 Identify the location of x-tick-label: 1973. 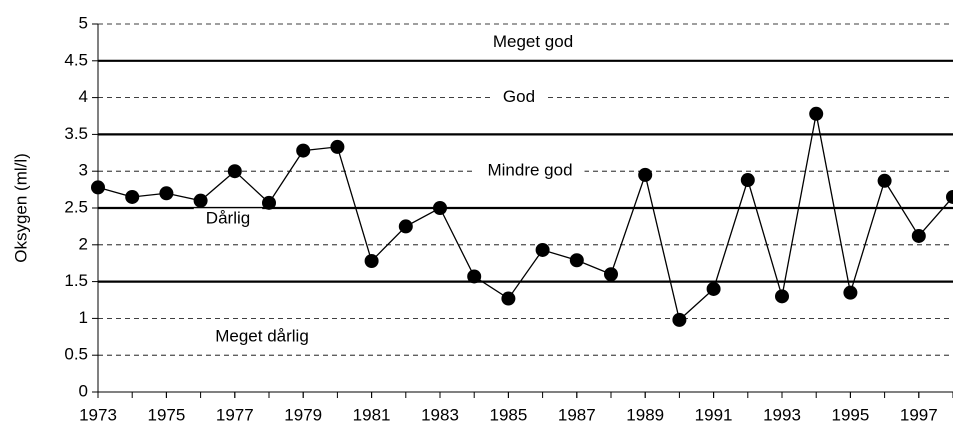
(98, 414).